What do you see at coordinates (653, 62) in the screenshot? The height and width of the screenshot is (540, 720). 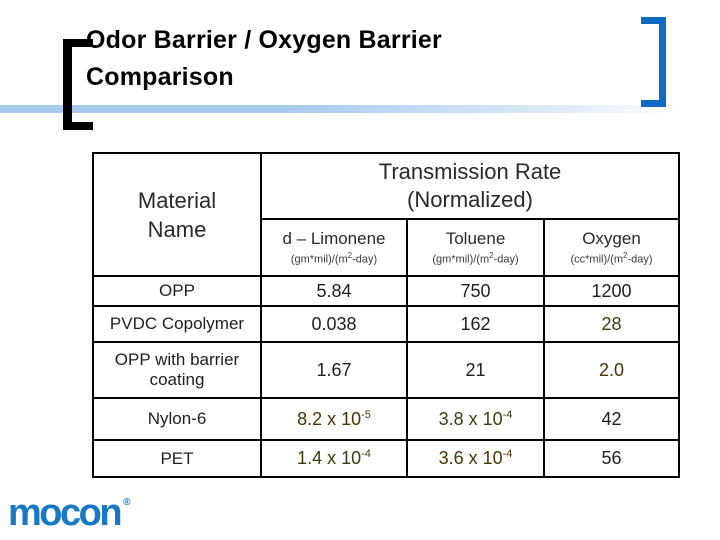 I see `right-bracket-decoration` at bounding box center [653, 62].